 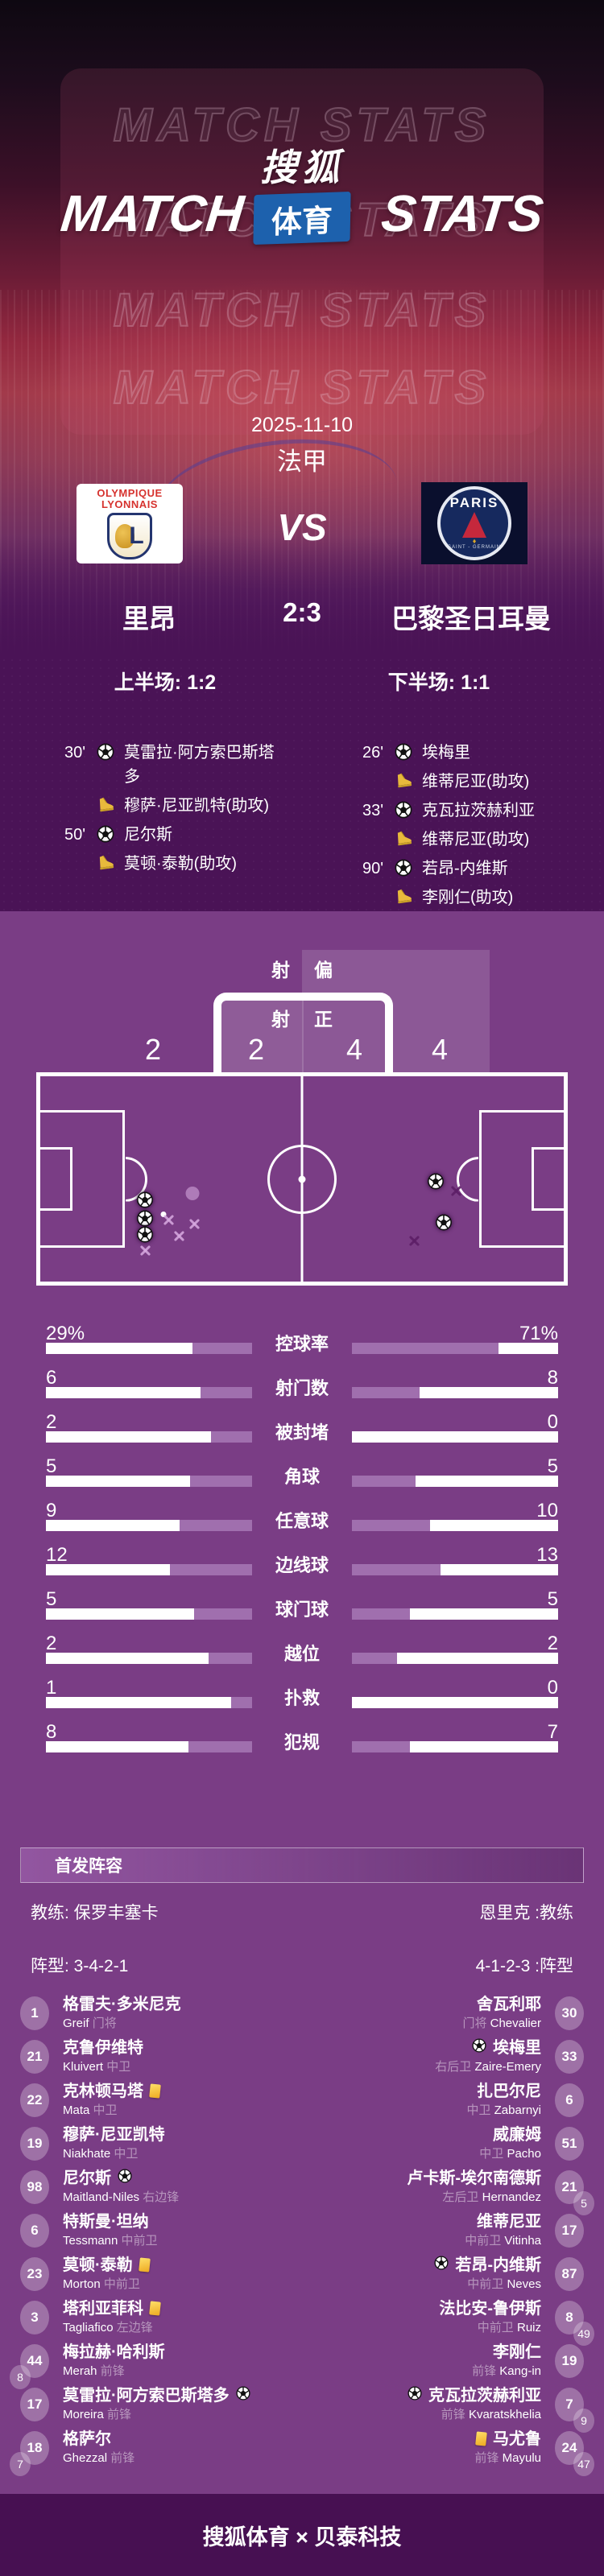 I want to click on substitute-number-badge: 9, so click(x=583, y=2421).